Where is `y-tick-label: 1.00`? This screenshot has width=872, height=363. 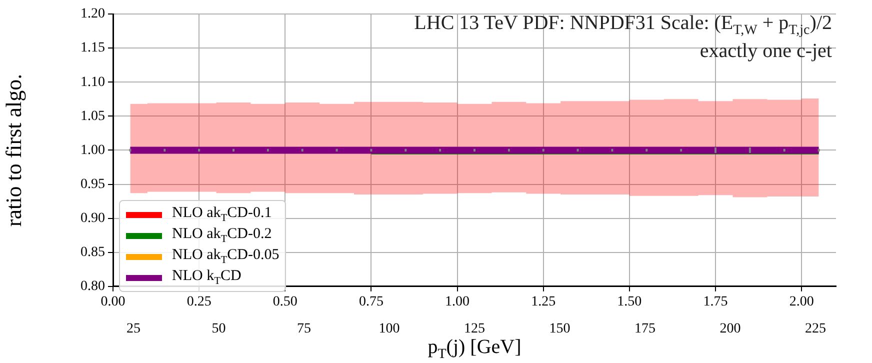
y-tick-label: 1.00 is located at coordinates (92, 150).